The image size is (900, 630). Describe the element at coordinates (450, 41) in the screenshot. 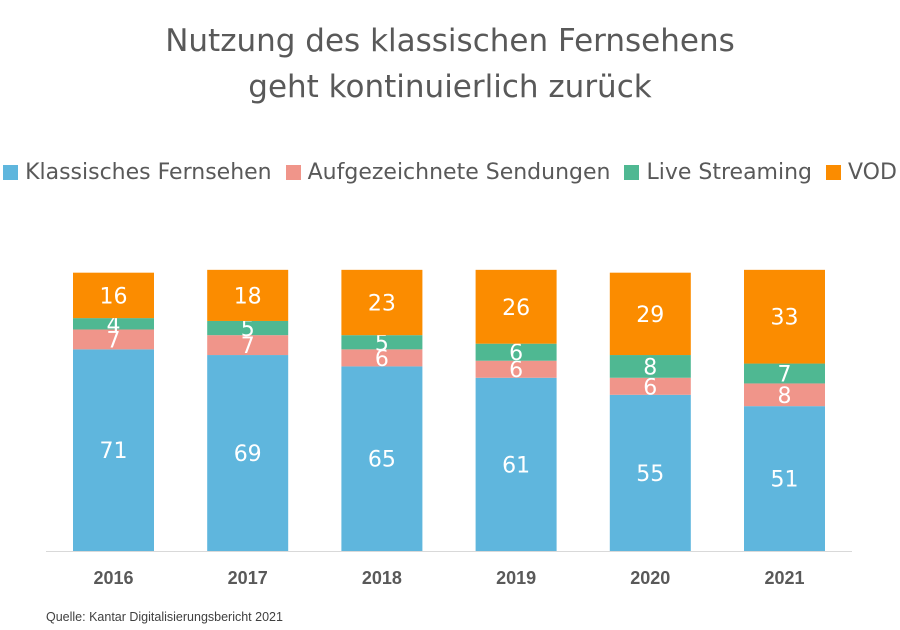

I see `chart-title-line-1: Nutzung des klassischen Fernsehens` at that location.